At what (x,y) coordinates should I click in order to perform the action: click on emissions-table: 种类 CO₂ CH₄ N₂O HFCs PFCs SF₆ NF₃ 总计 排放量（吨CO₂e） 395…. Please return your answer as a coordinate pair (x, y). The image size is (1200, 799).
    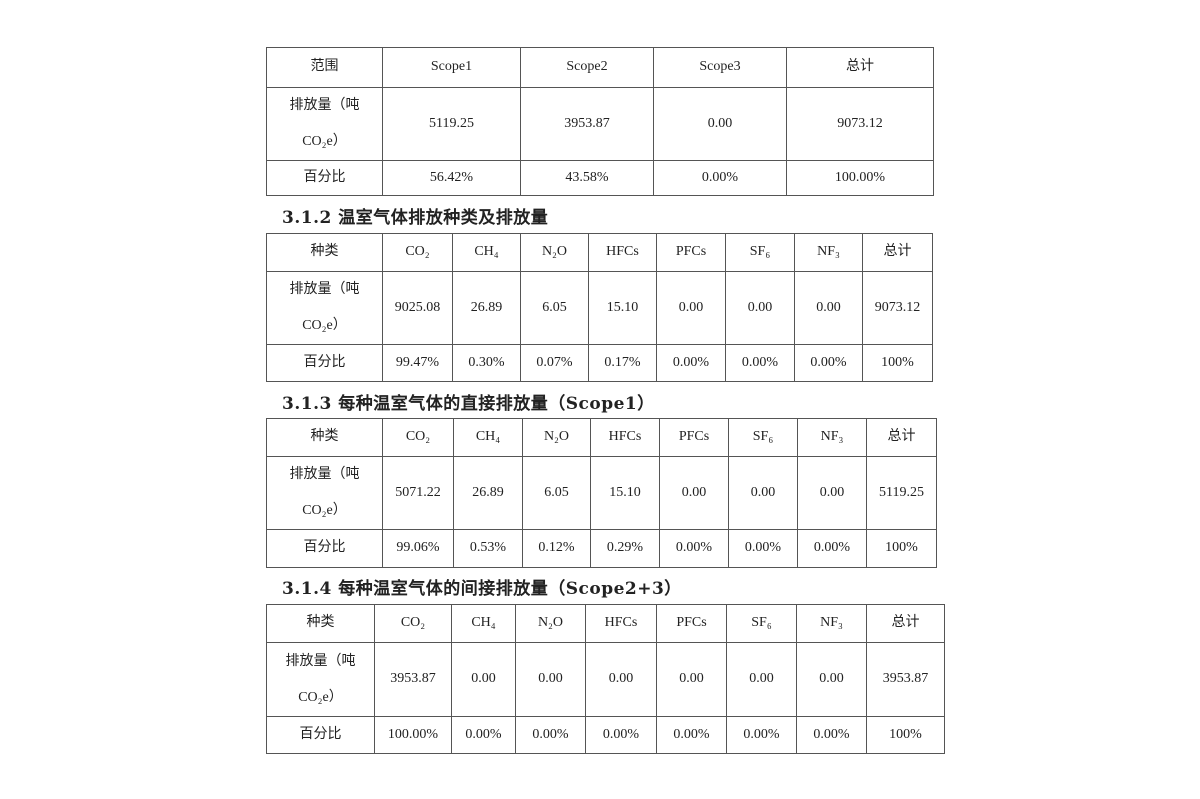
    Looking at the image, I should click on (605, 679).